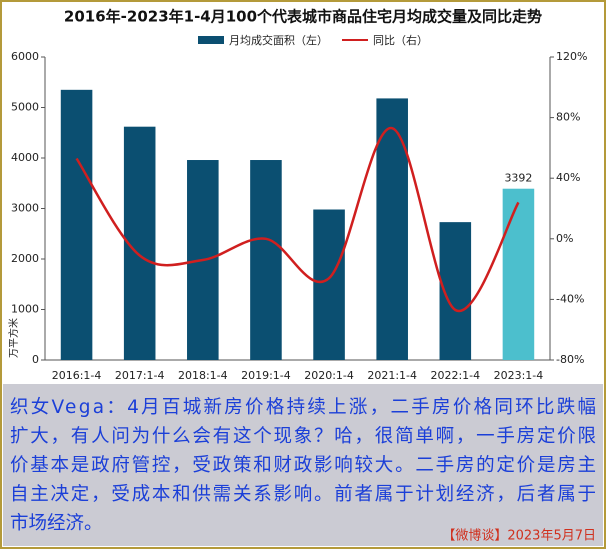 The image size is (606, 549). What do you see at coordinates (303, 494) in the screenshot?
I see `commentary-line: 自主决定，受成本和供需关系影响。前者属于计划经济，后者属于` at bounding box center [303, 494].